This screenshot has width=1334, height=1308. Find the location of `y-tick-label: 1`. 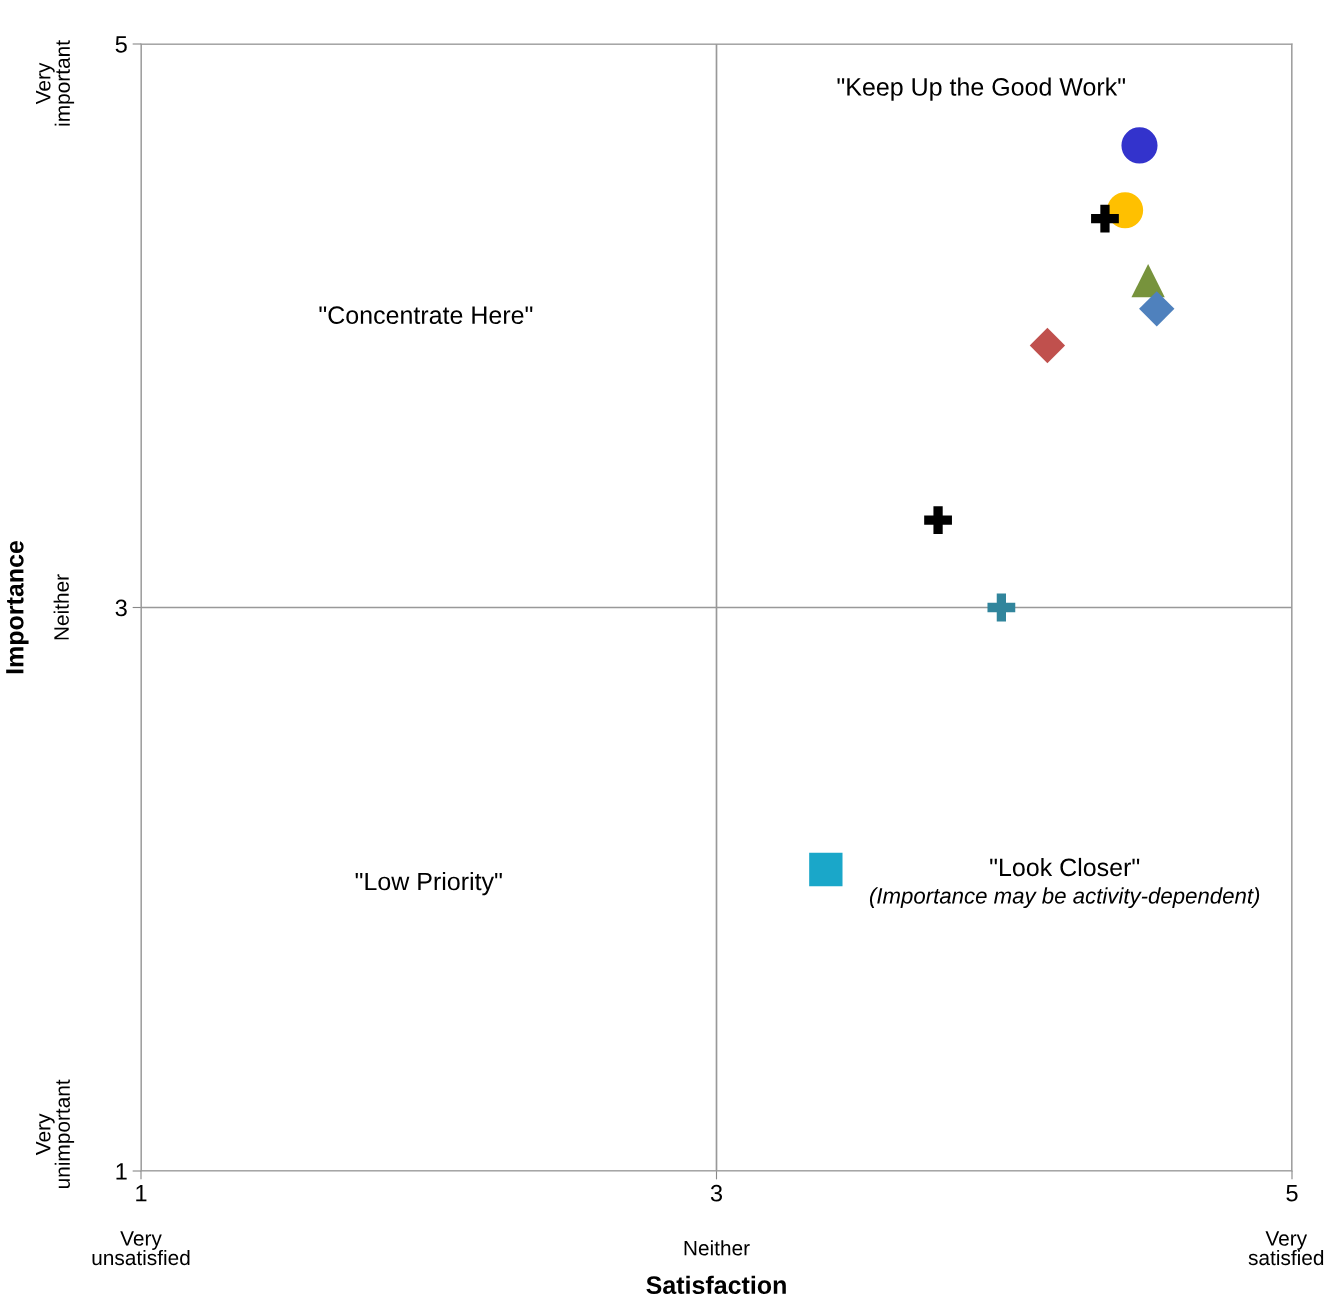

y-tick-label: 1 is located at coordinates (121, 1171).